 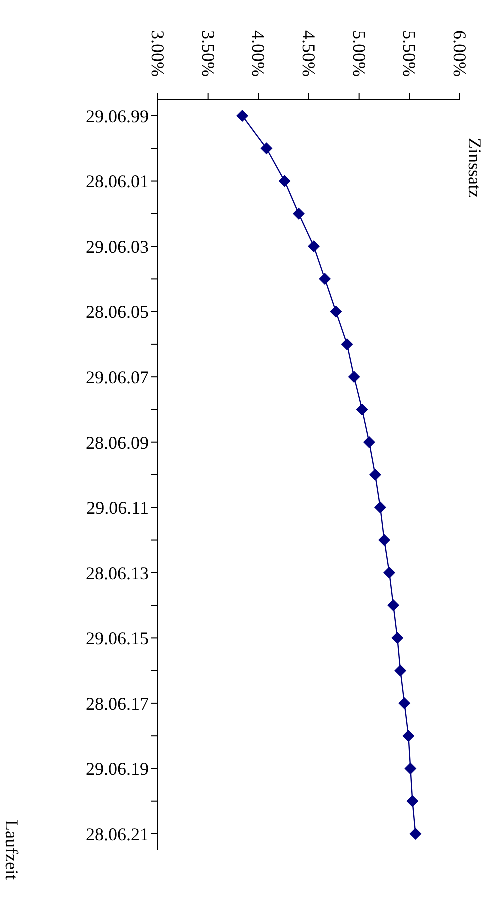 What do you see at coordinates (117, 442) in the screenshot?
I see `y-tick-label: 28.06.09` at bounding box center [117, 442].